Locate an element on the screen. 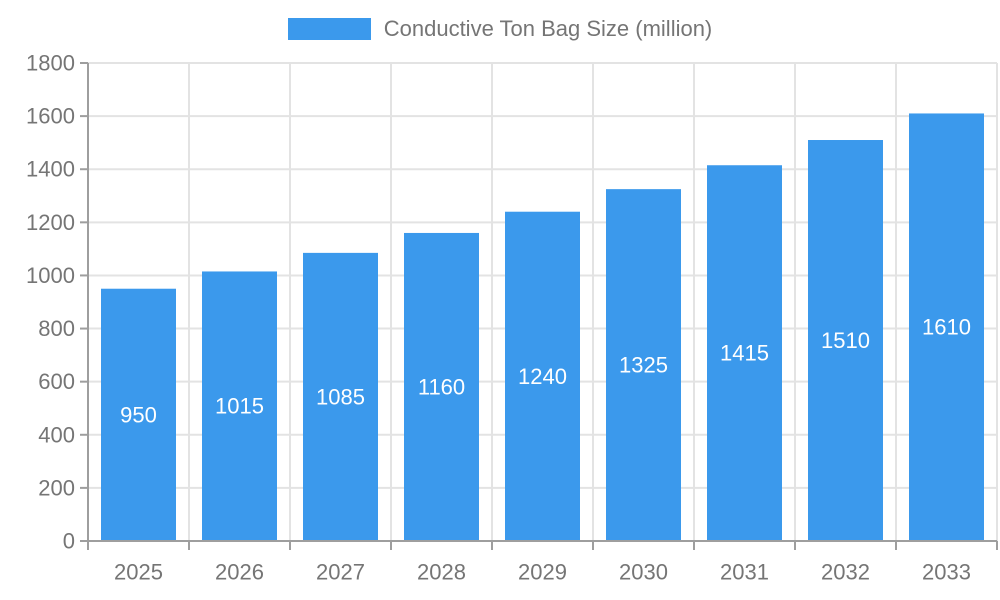 This screenshot has width=1000, height=600. x-tick-label: 2033 is located at coordinates (946, 572).